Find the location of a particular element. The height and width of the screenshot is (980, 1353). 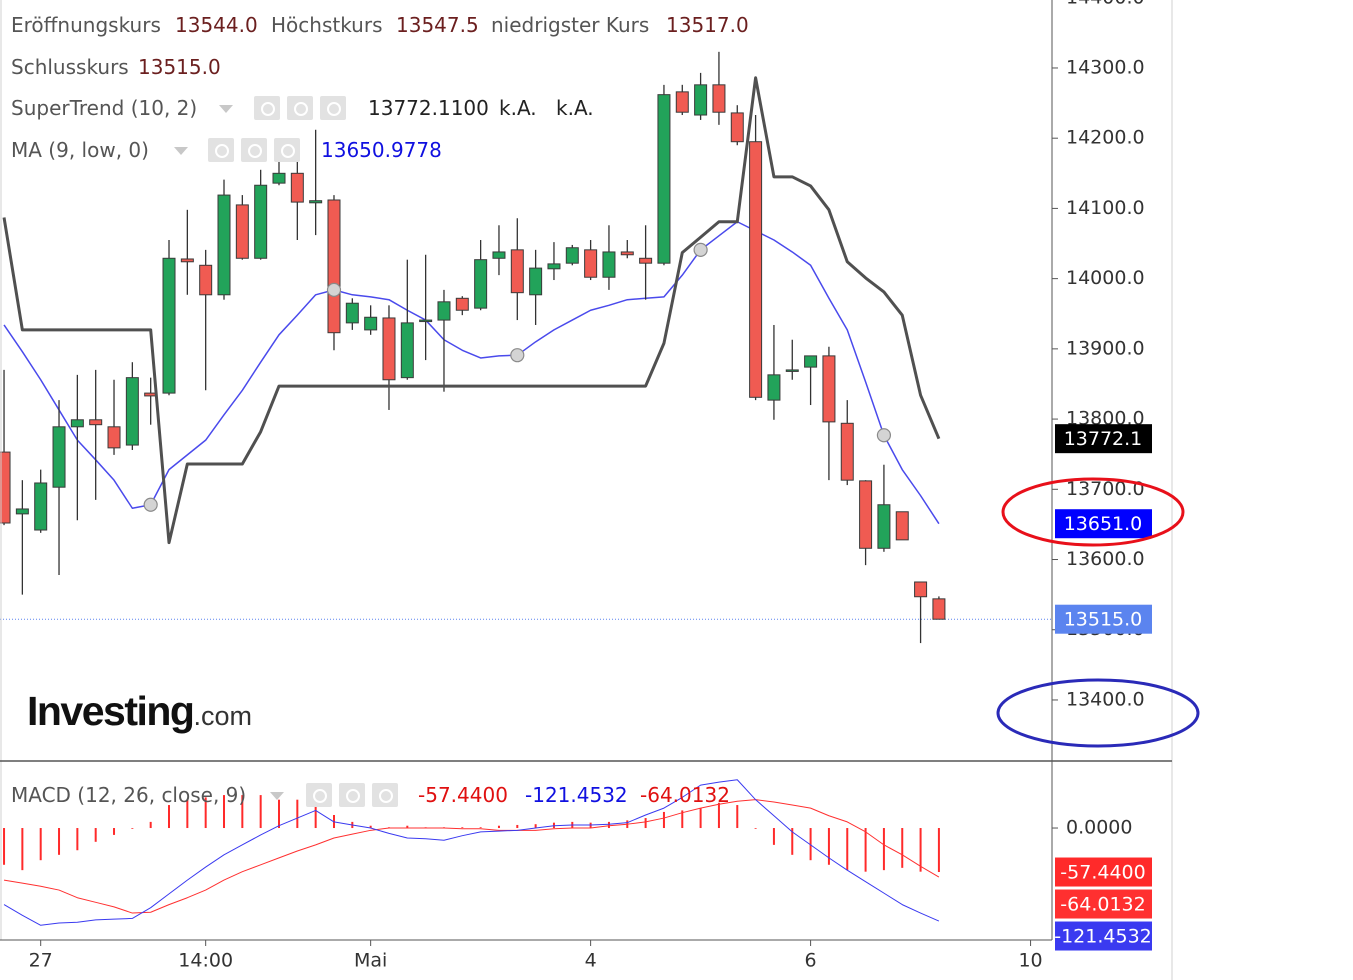

y-tick-label: 13900.0 is located at coordinates (1105, 348).